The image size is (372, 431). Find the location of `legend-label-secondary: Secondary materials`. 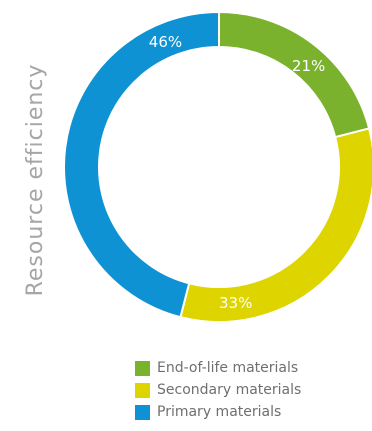

legend-label-secondary: Secondary materials is located at coordinates (229, 390).